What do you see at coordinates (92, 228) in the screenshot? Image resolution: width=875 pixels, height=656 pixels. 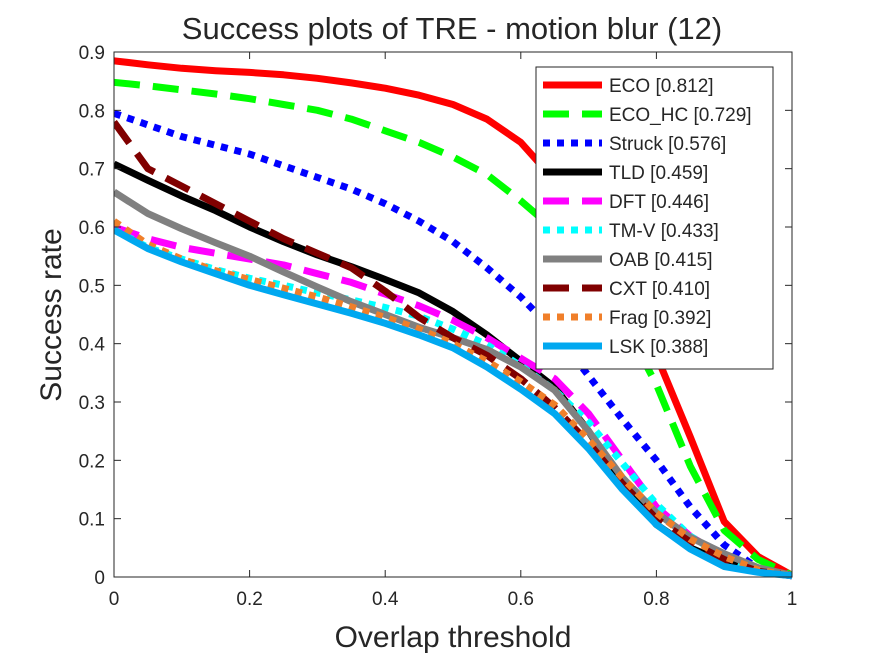 I see `y-tick-label: 0.6` at bounding box center [92, 228].